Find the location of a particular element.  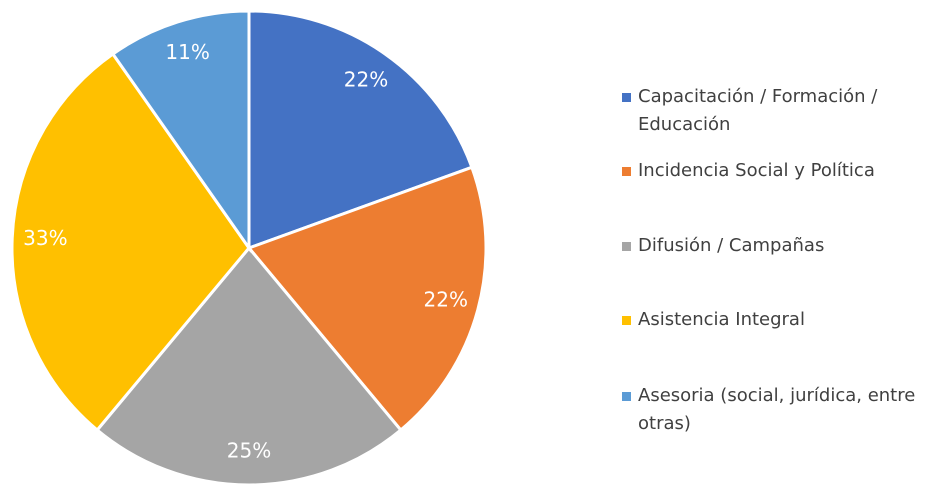

legend-item: Incidencia Social y Política is located at coordinates (777, 171).